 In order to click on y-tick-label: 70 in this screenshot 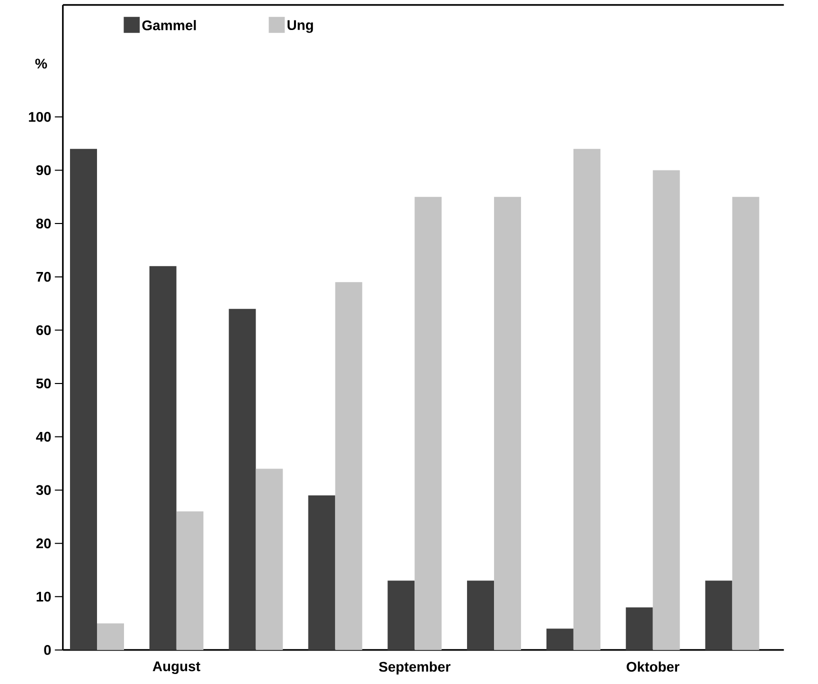, I will do `click(43, 277)`.